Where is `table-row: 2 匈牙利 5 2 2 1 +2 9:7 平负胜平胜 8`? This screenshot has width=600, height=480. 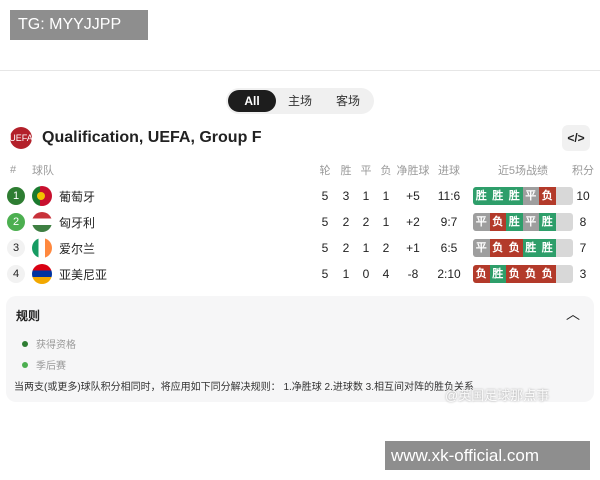
table-row: 2 匈牙利 5 2 2 1 +2 9:7 平负胜平胜 8 is located at coordinates (300, 222).